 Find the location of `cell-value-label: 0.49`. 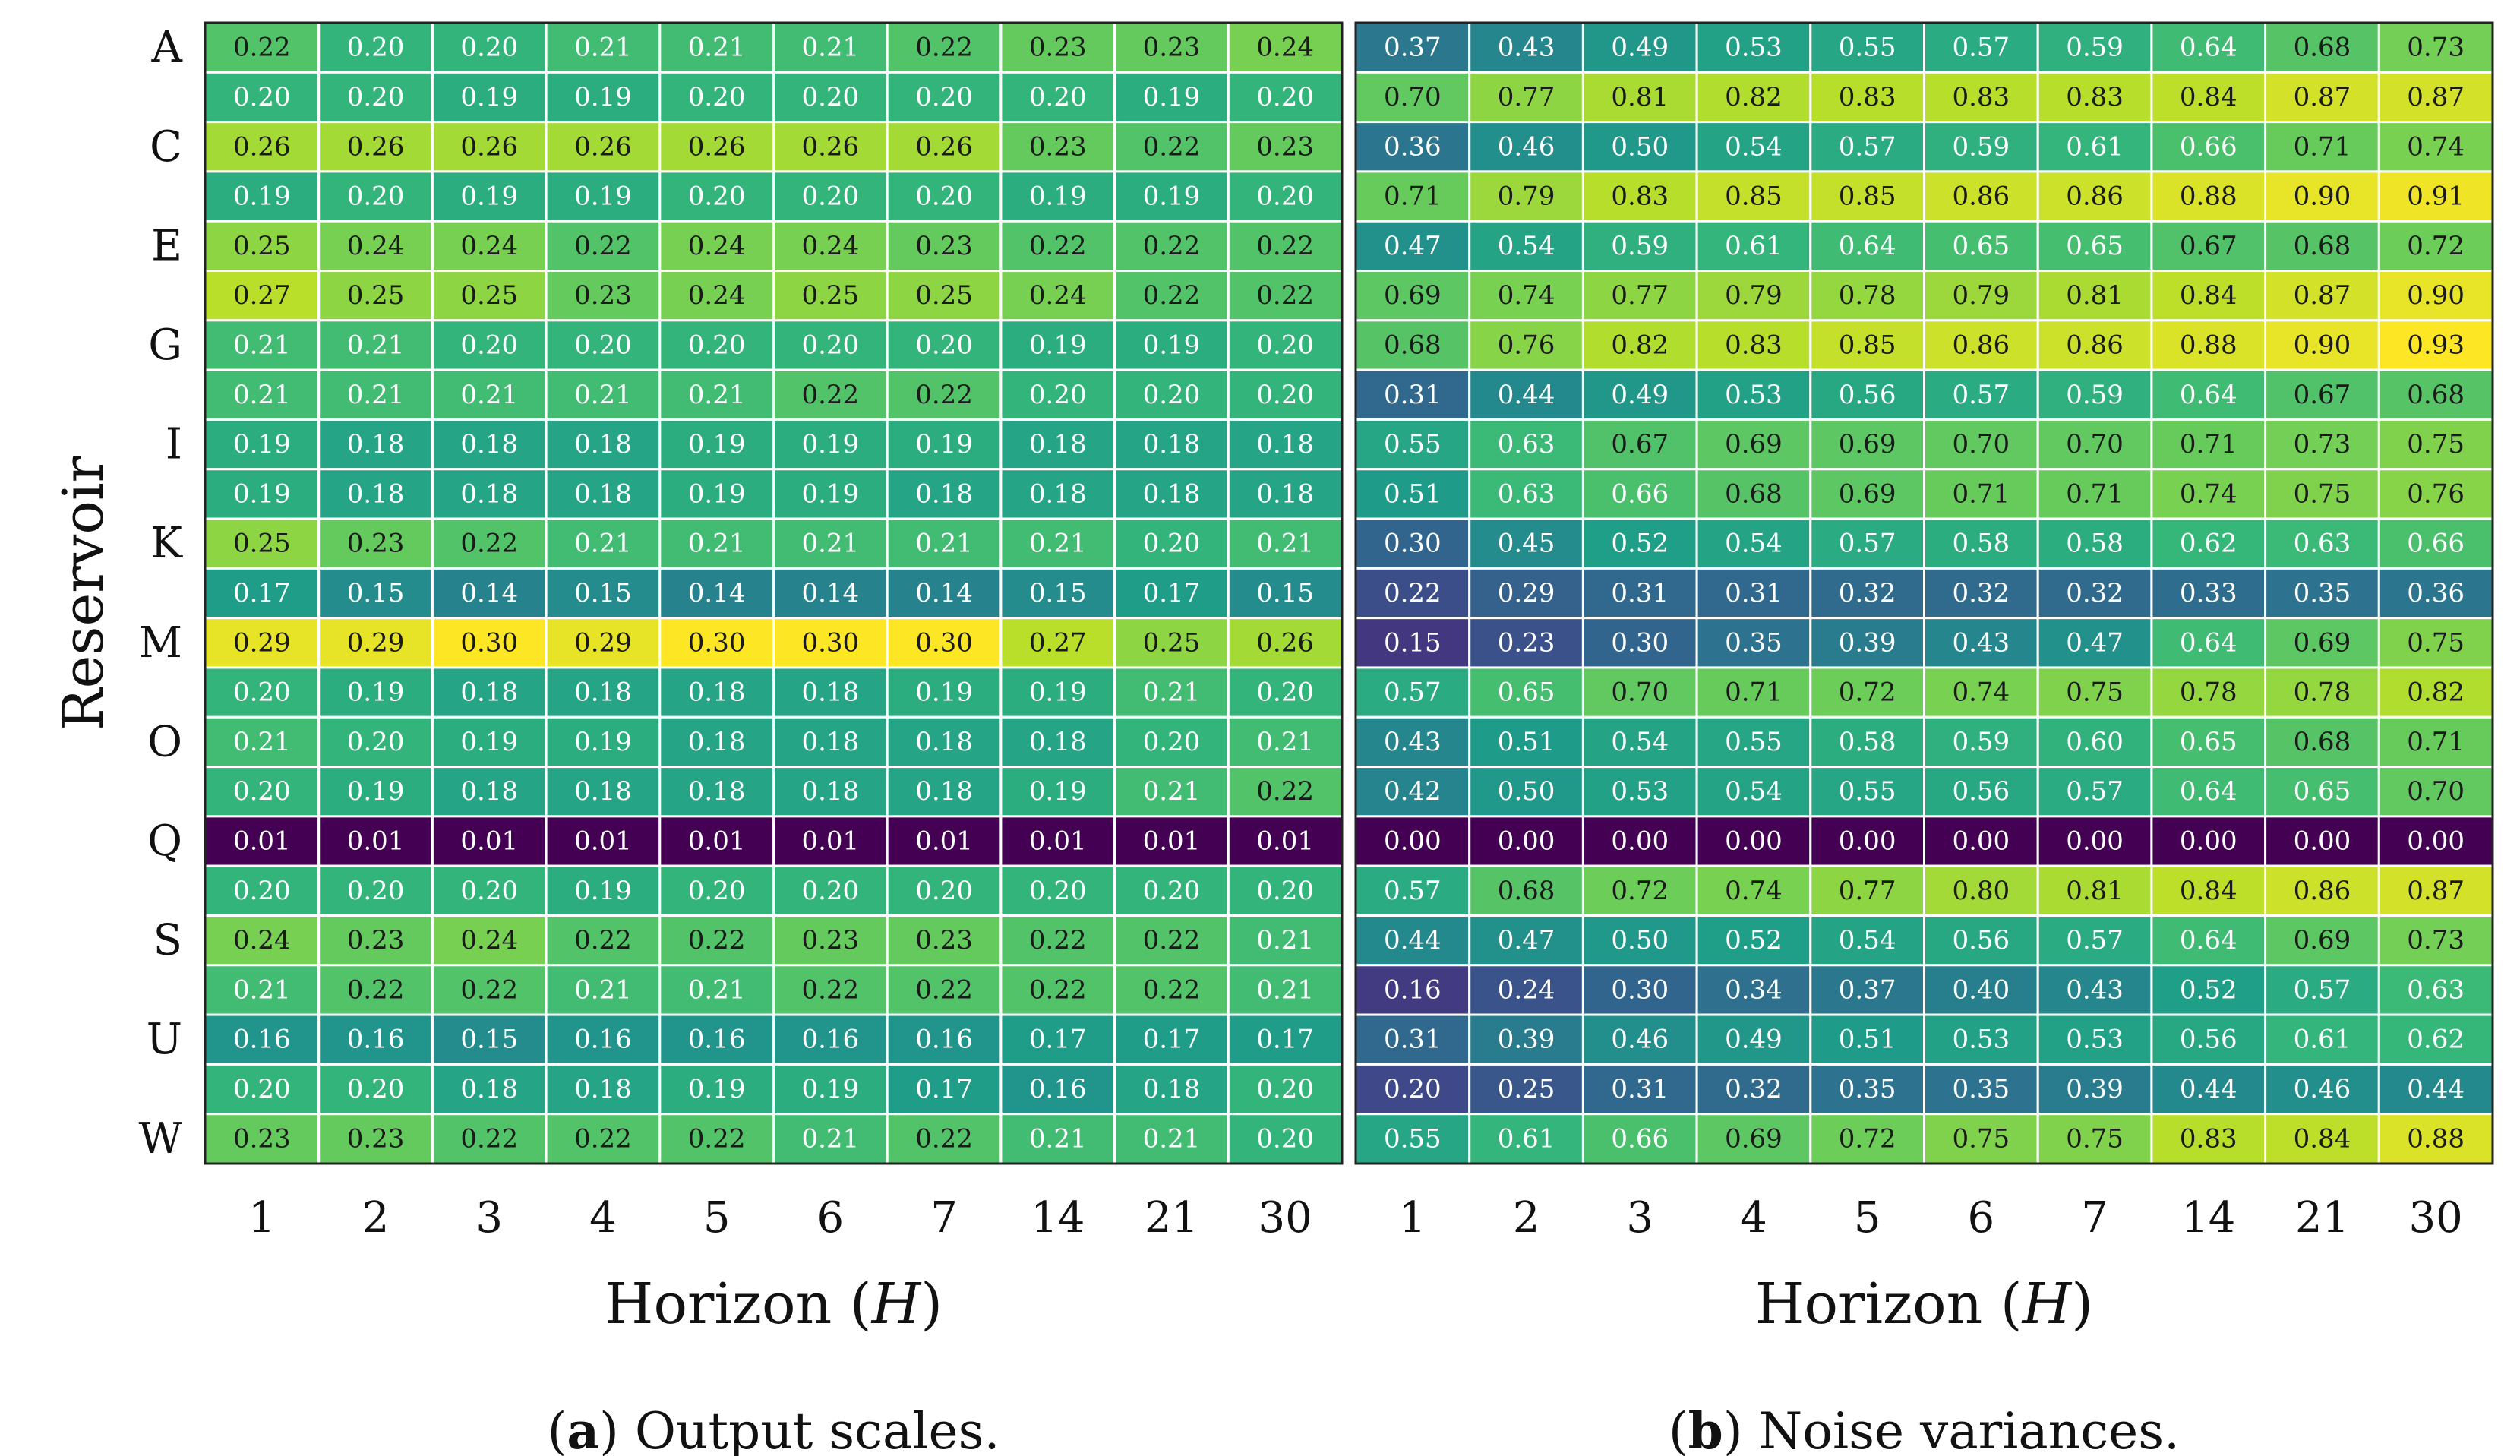

cell-value-label: 0.49 is located at coordinates (1640, 48).